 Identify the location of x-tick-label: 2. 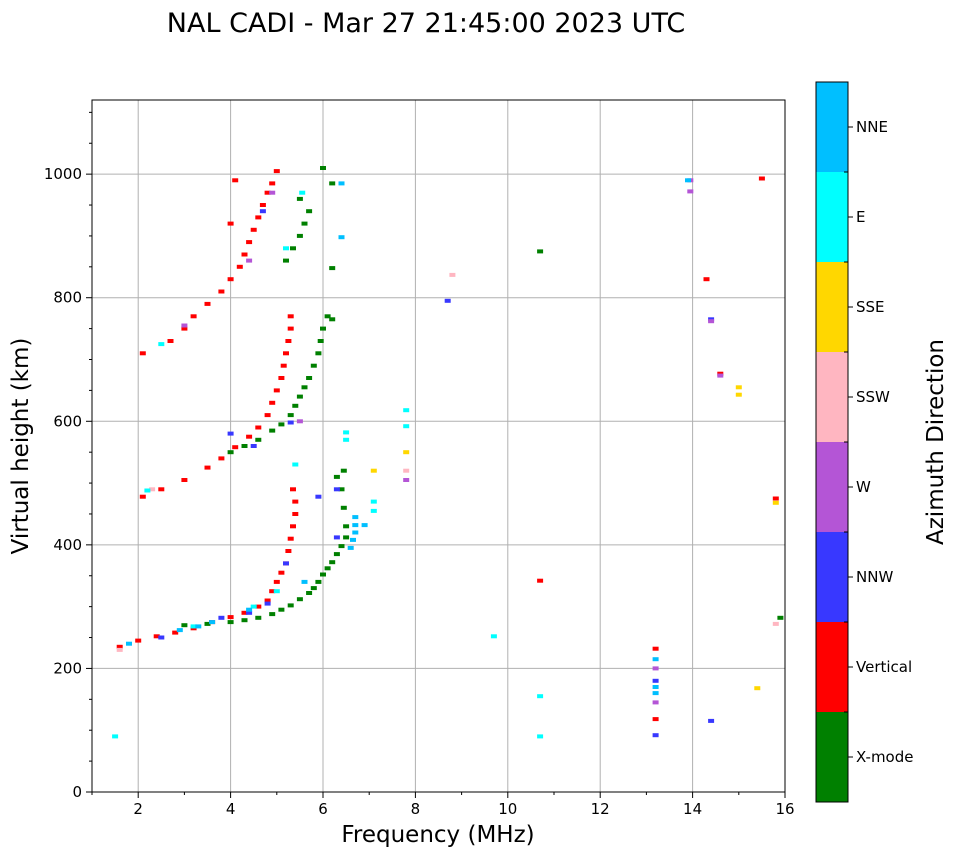
(138, 809).